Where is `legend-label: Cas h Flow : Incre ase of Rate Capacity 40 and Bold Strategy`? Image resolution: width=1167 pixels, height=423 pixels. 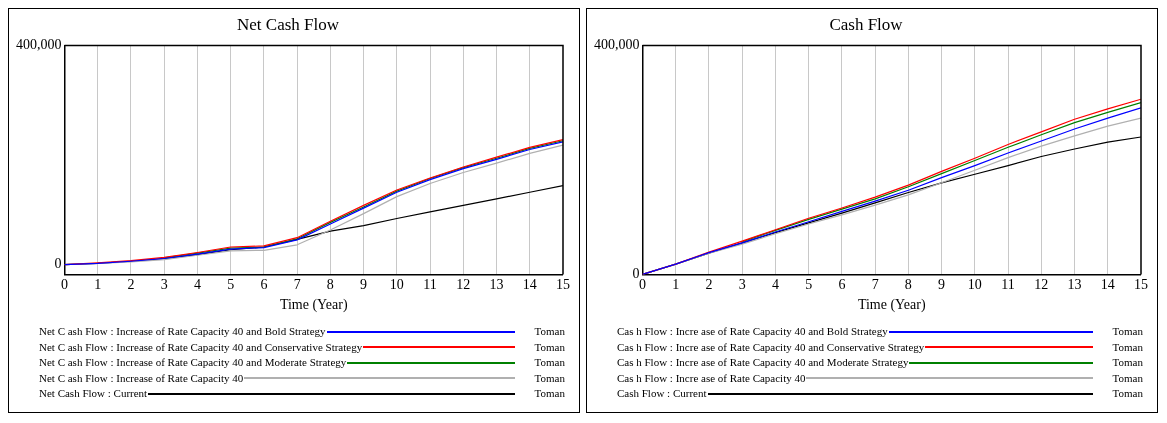
legend-label: Cas h Flow : Incre ase of Rate Capacity 40 and Bold Strategy is located at coordinates (752, 331).